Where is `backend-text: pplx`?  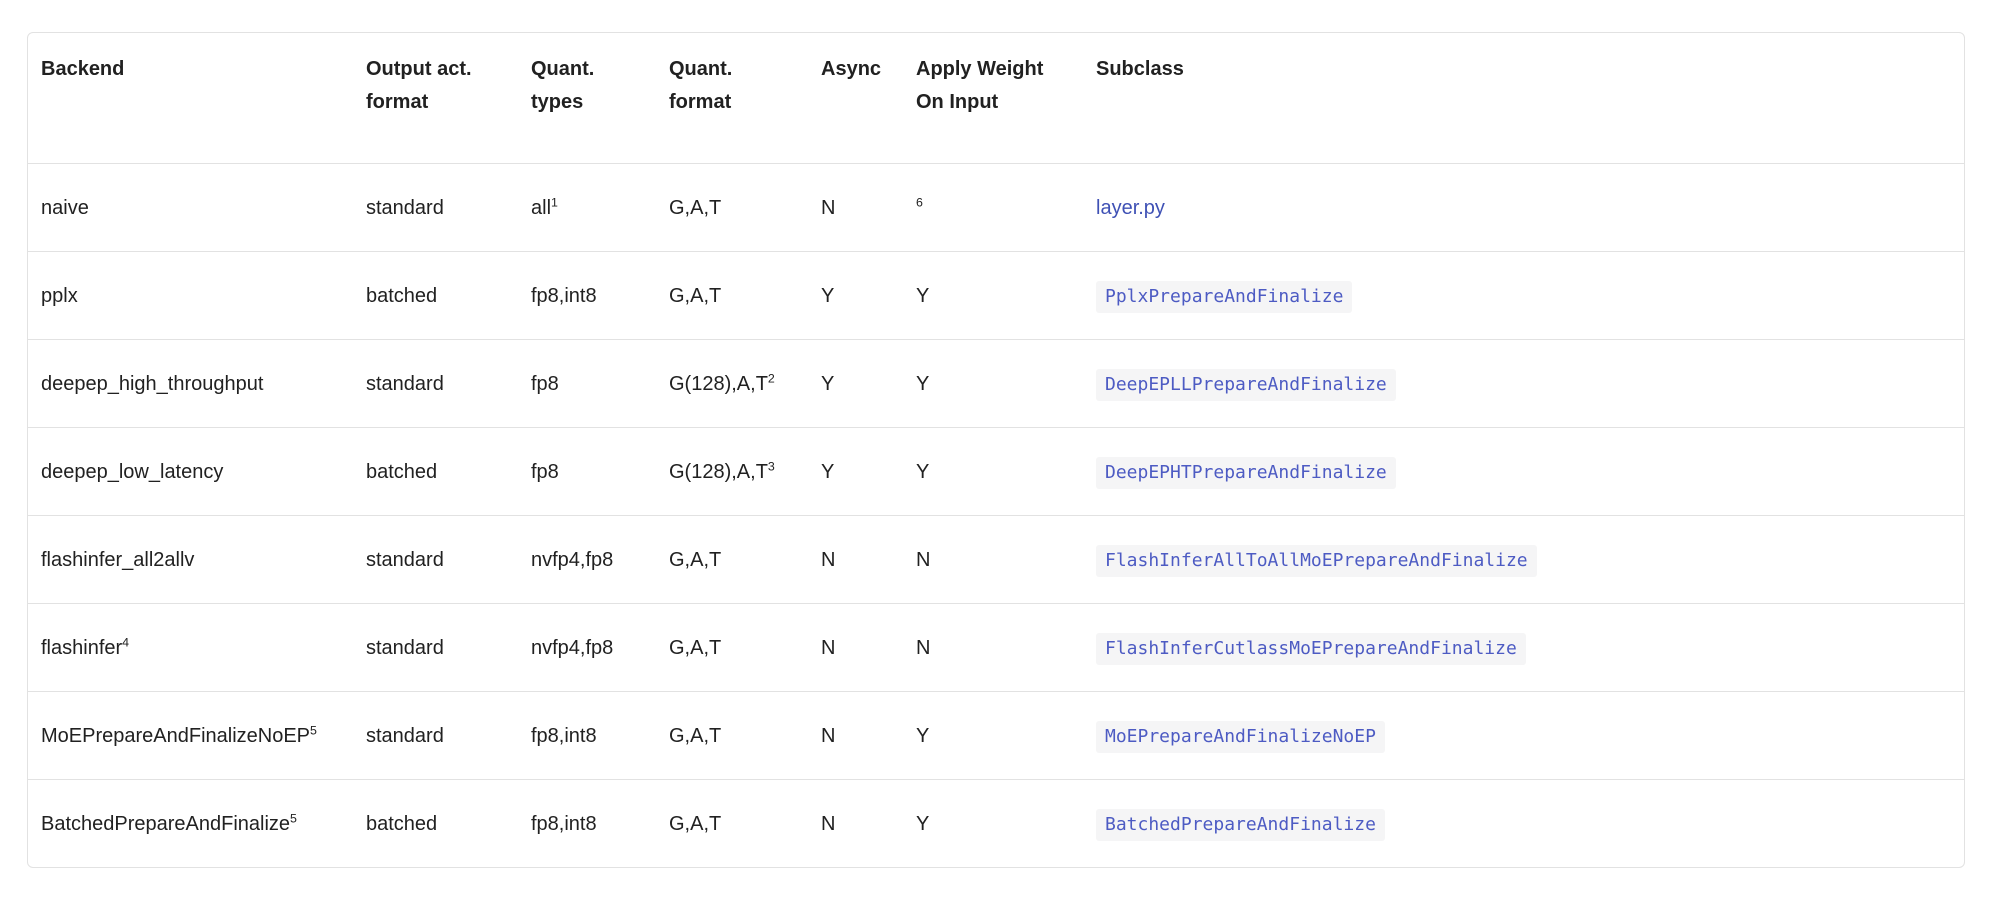 backend-text: pplx is located at coordinates (59, 295).